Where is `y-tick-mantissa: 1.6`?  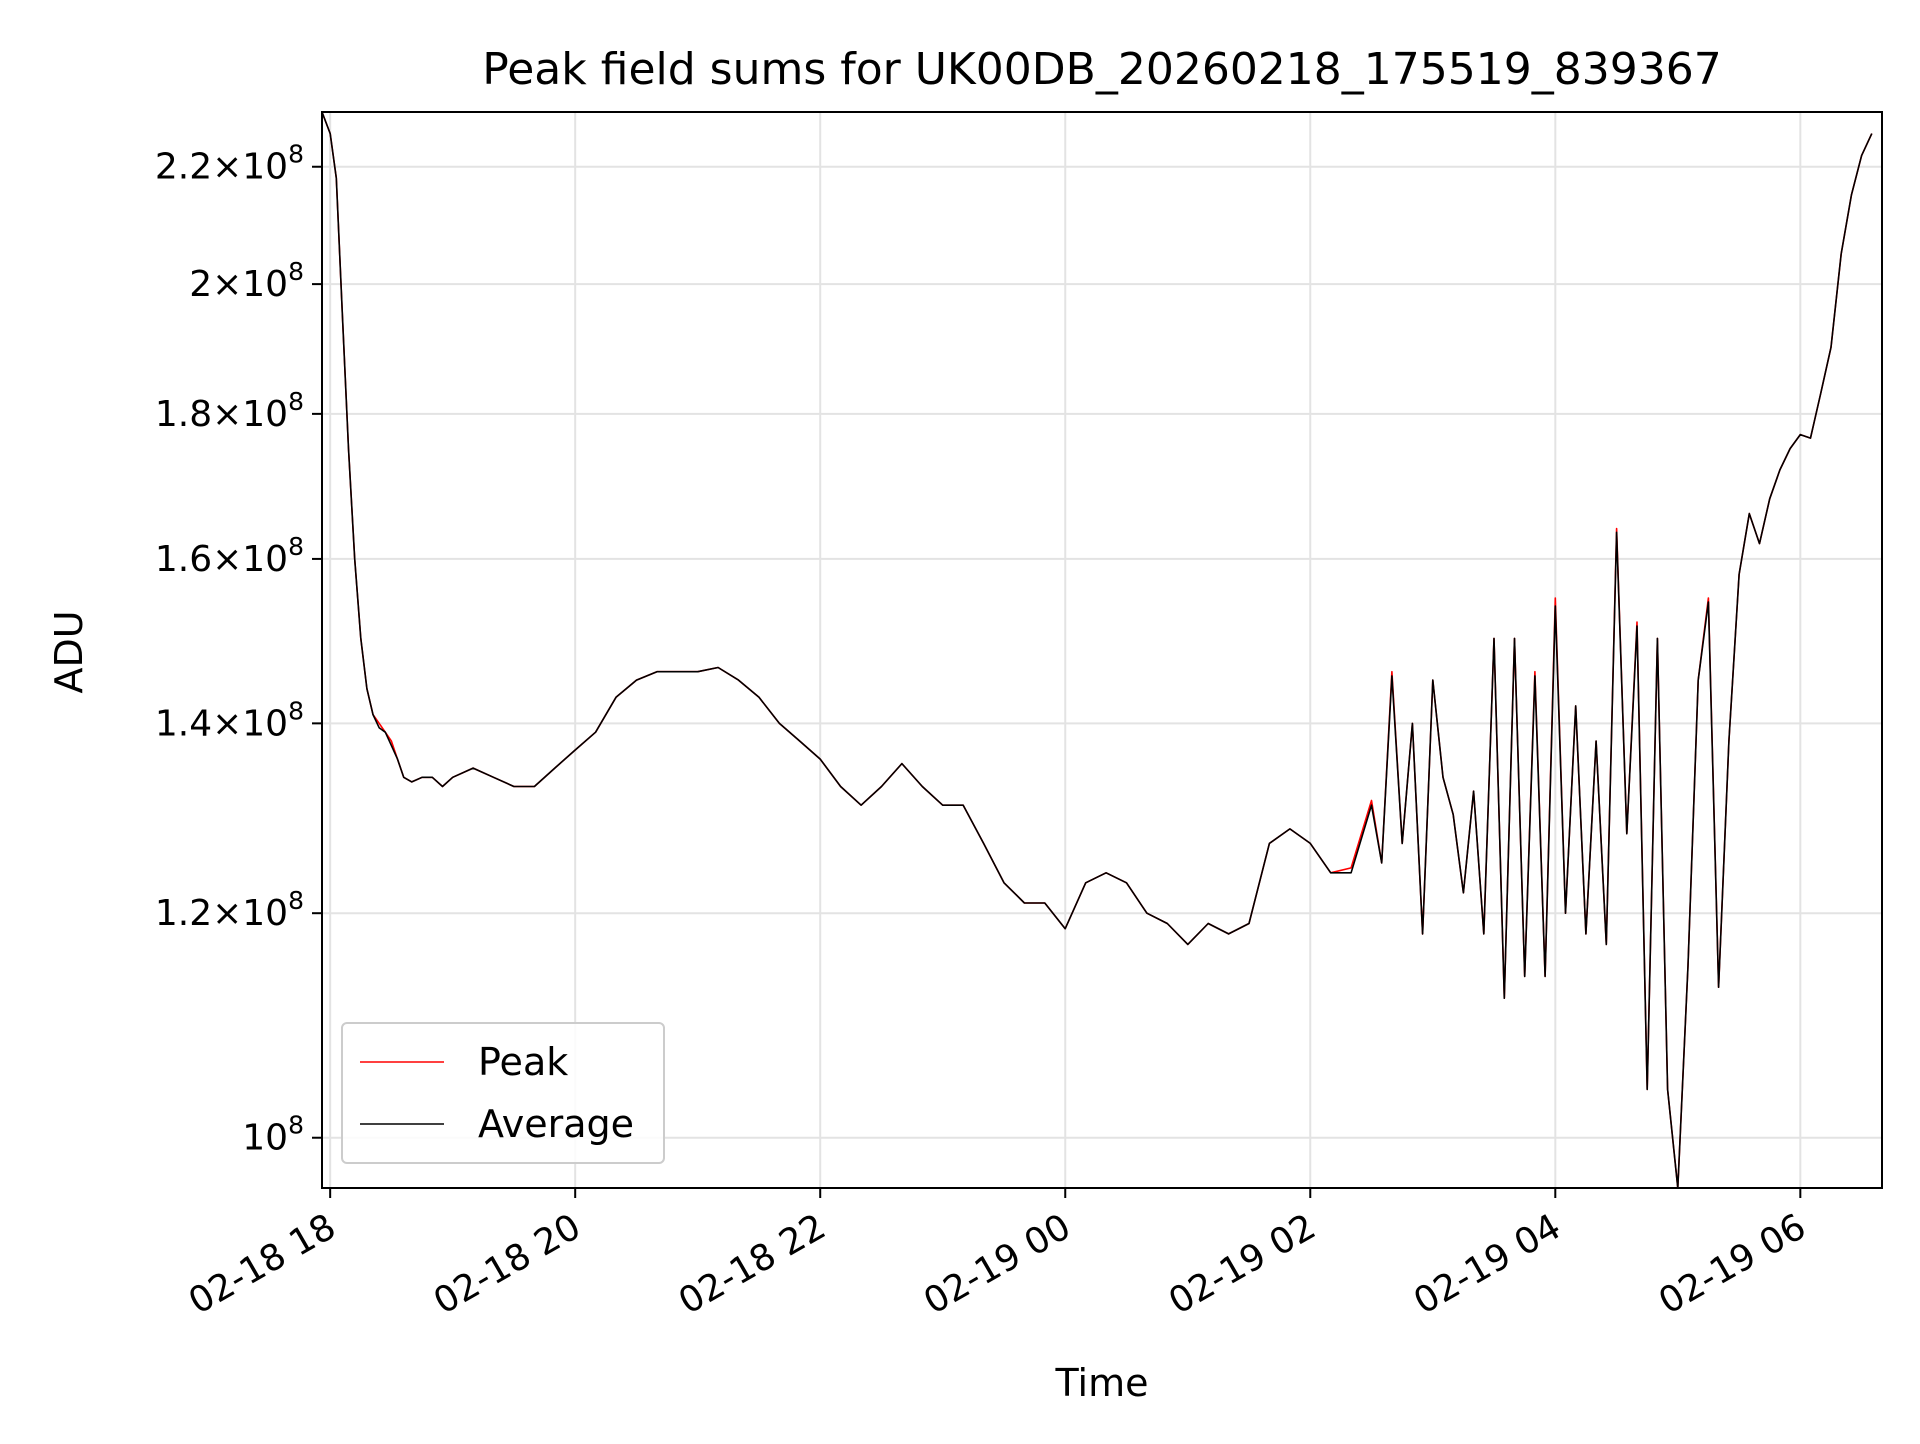
y-tick-mantissa: 1.6 is located at coordinates (183, 559).